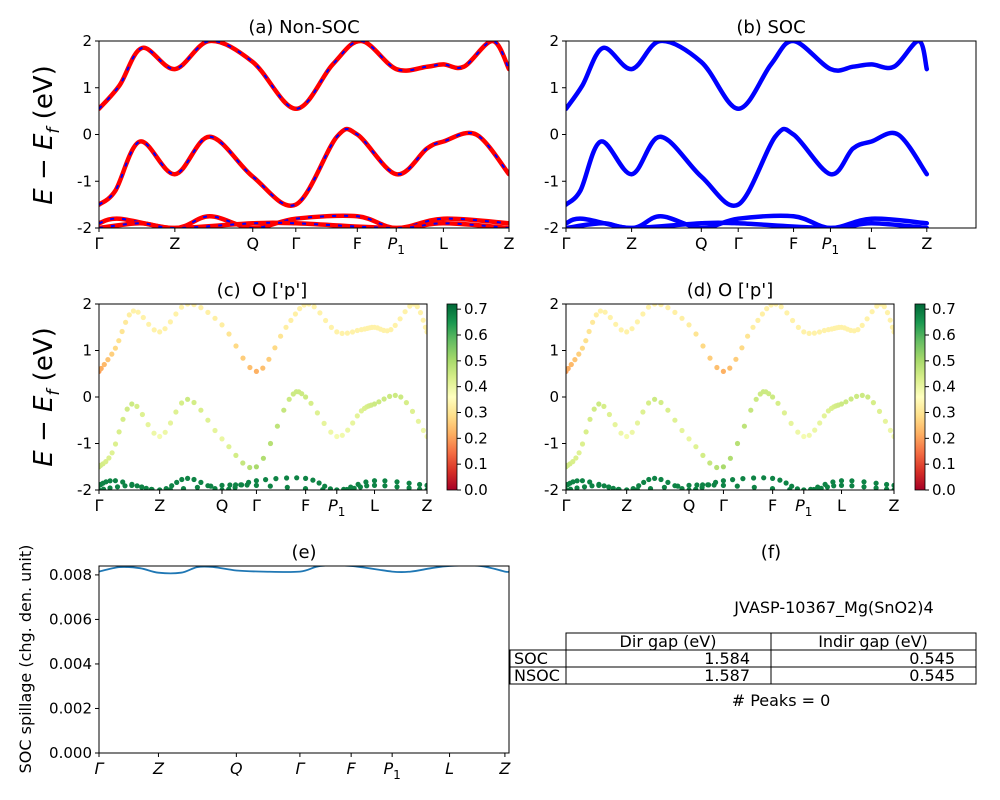 The image size is (1000, 800). What do you see at coordinates (88, 397) in the screenshot?
I see `panel-c-yticks: -2 -1 0 1 2` at bounding box center [88, 397].